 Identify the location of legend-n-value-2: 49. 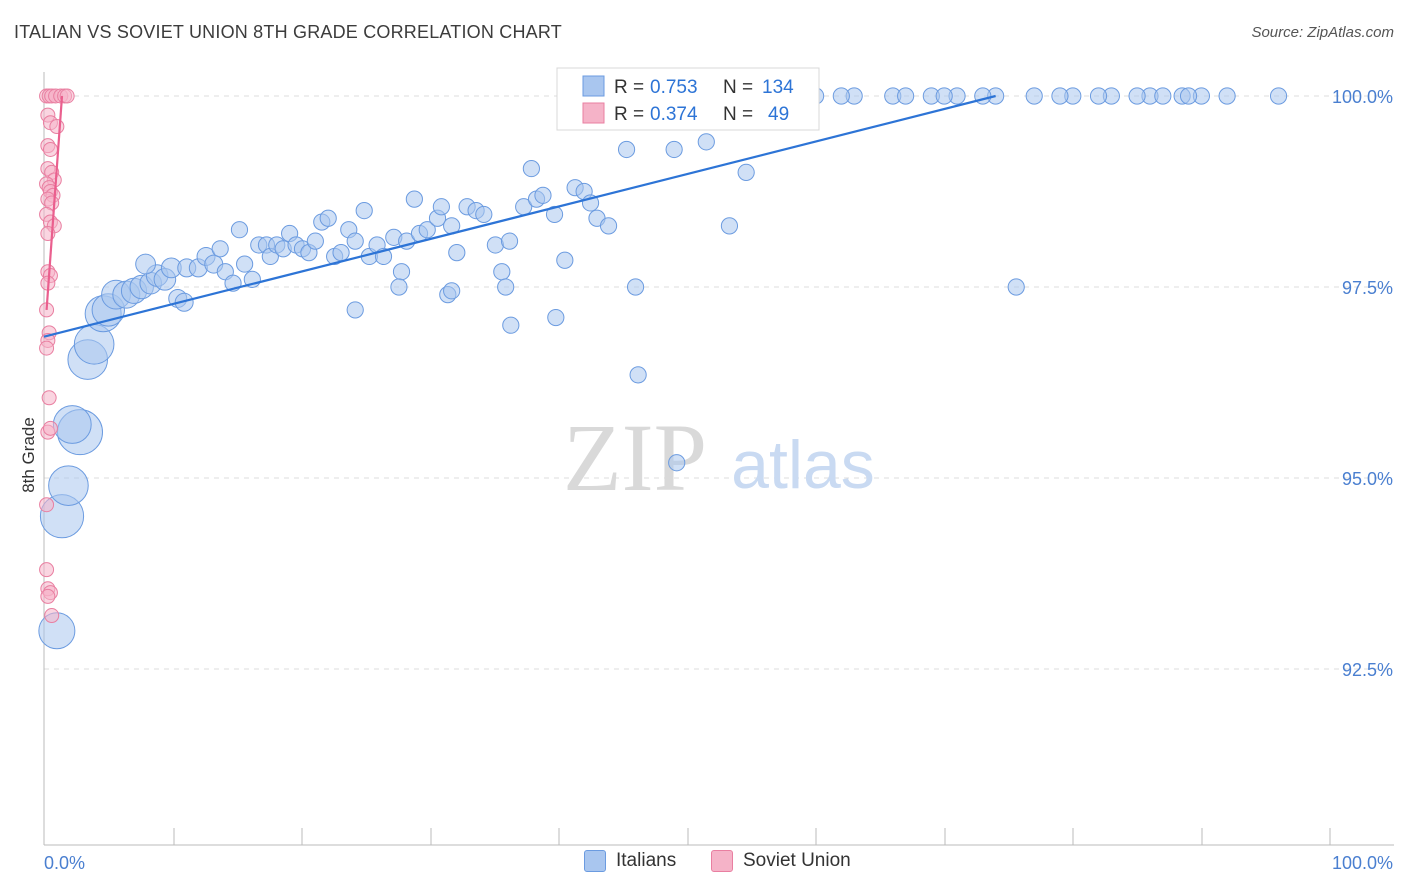
(778, 114).